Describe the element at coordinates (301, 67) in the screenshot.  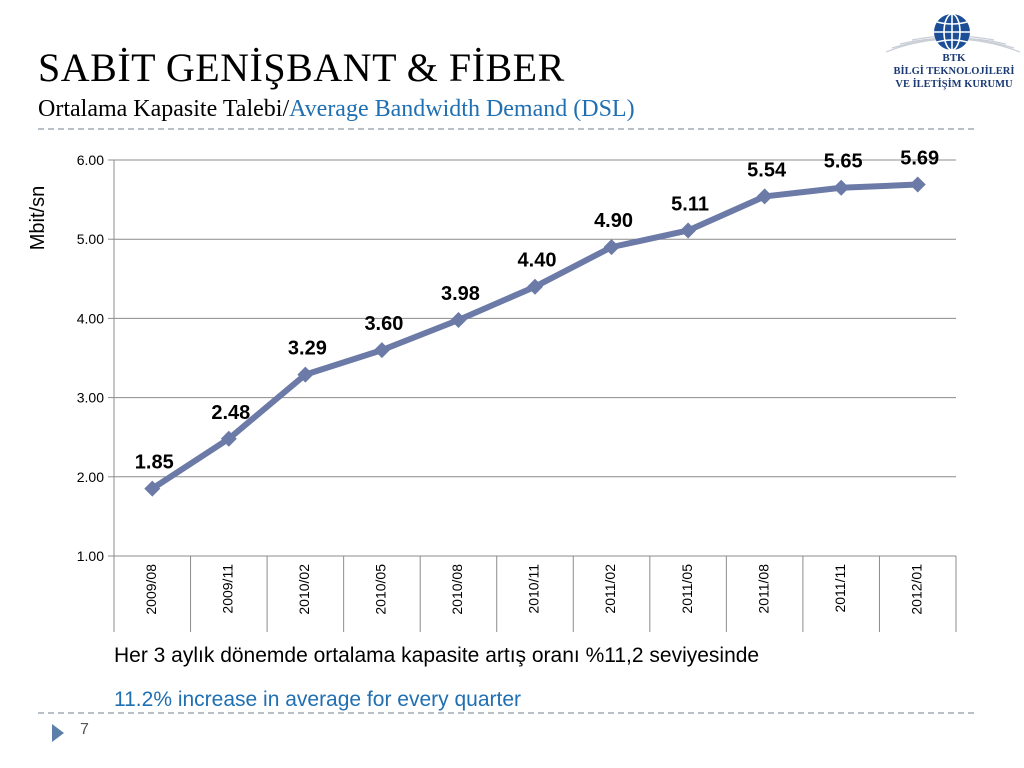
I see `slide-title: SABİT GENİŞBANT & FİBER` at that location.